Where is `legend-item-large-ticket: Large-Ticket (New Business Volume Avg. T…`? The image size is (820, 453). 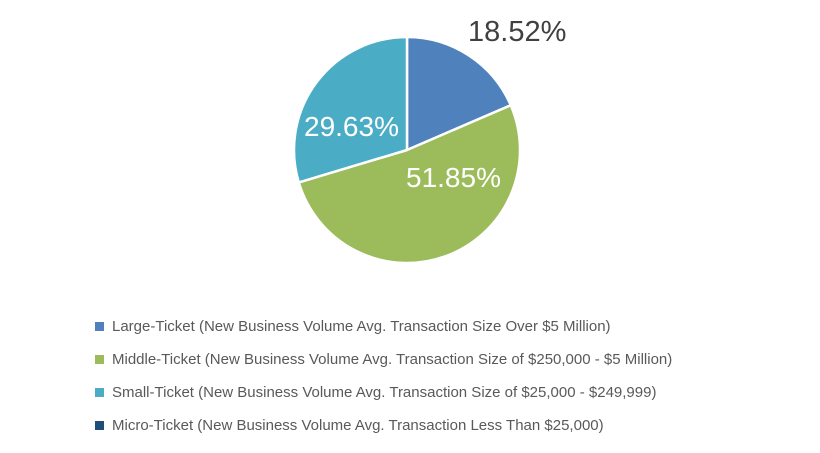 legend-item-large-ticket: Large-Ticket (New Business Volume Avg. T… is located at coordinates (383, 326).